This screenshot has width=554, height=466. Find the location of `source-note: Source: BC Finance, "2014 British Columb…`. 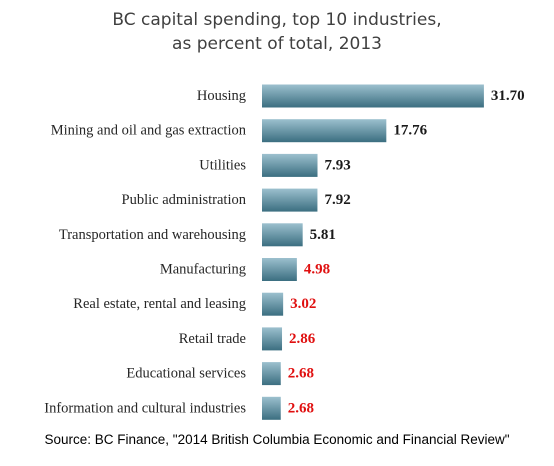

source-note: Source: BC Finance, "2014 British Columb… is located at coordinates (277, 439).